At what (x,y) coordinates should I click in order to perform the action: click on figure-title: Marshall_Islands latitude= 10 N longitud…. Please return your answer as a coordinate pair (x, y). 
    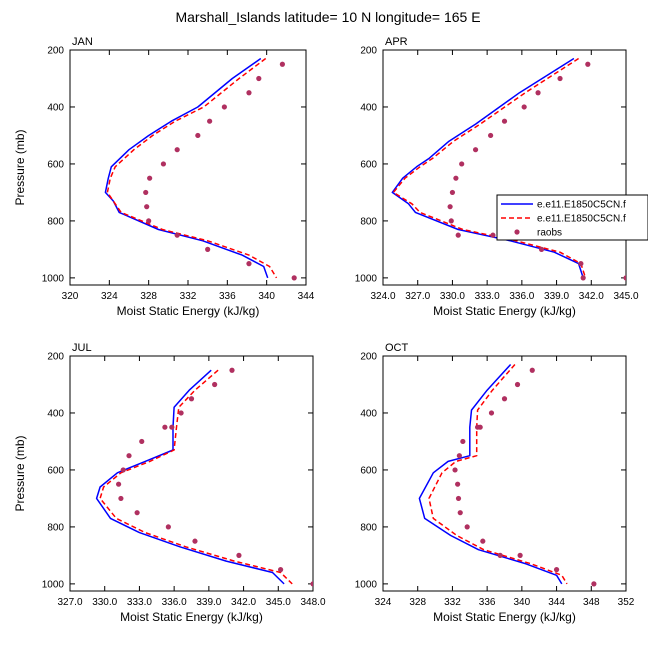
    Looking at the image, I should click on (327, 17).